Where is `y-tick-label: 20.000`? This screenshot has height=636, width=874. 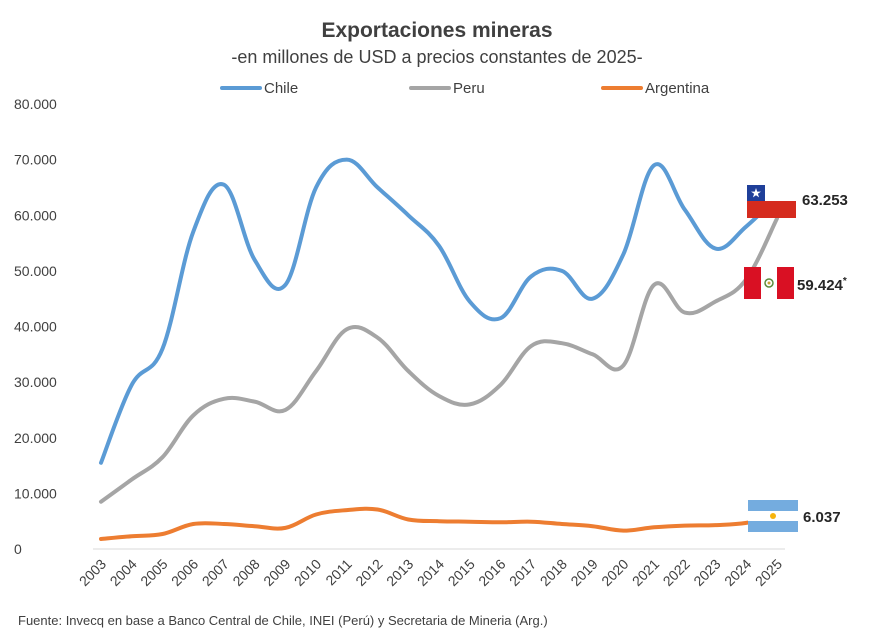
y-tick-label: 20.000 is located at coordinates (35, 438).